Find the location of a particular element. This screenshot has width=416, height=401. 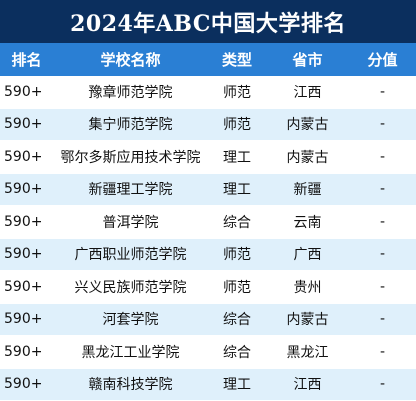

table-row: 590+ 兴义民族师范学院 师范 贵州 - is located at coordinates (208, 287).